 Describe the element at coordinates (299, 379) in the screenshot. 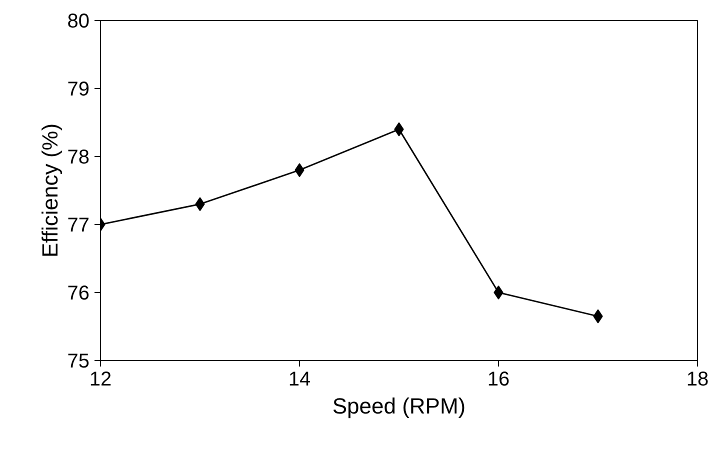

I see `x-tick-label: 14` at that location.